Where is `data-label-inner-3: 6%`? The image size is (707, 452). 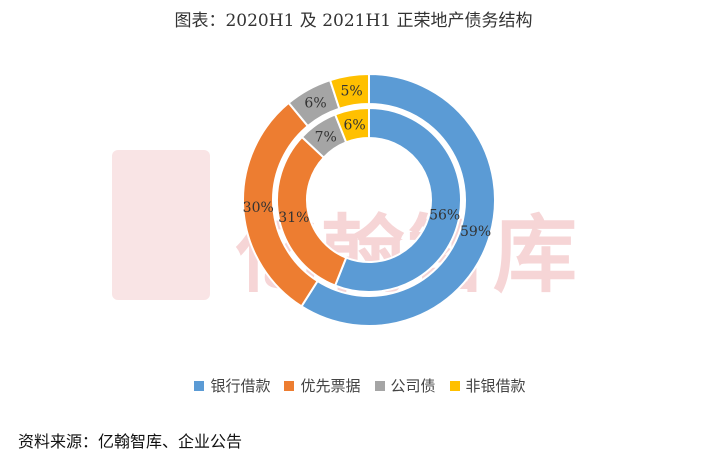 data-label-inner-3: 6% is located at coordinates (354, 125).